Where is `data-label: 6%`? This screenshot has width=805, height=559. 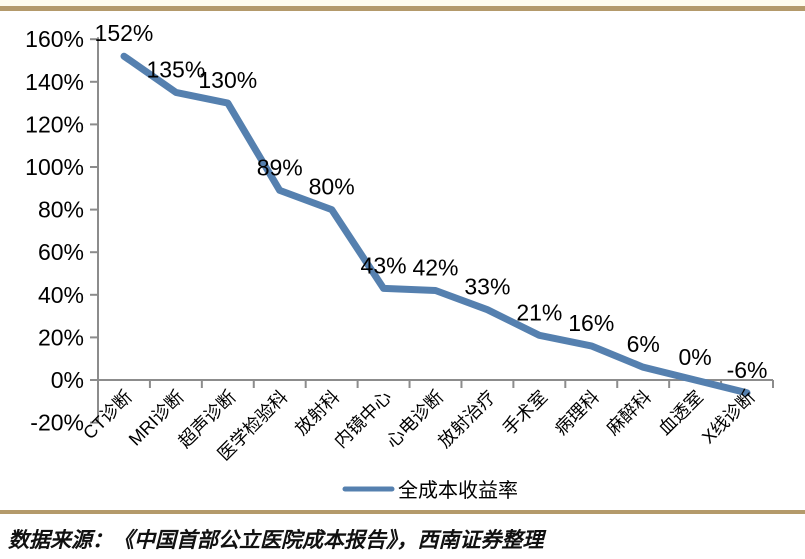
data-label: 6% is located at coordinates (643, 344).